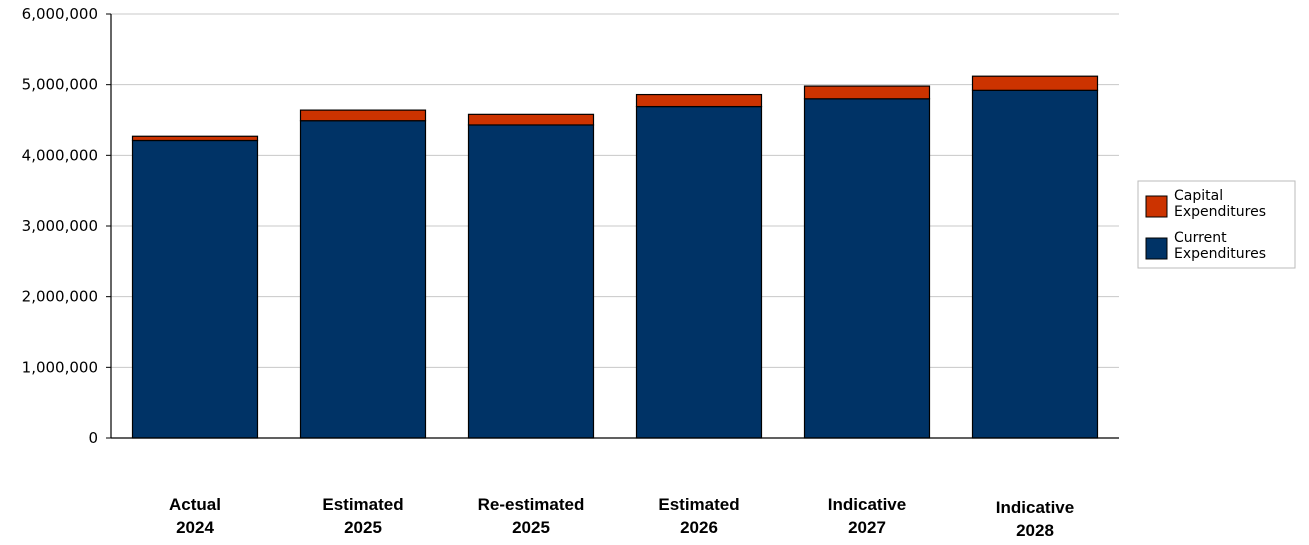 The image size is (1309, 545). I want to click on y-tick-label: 1,000,000, so click(60, 367).